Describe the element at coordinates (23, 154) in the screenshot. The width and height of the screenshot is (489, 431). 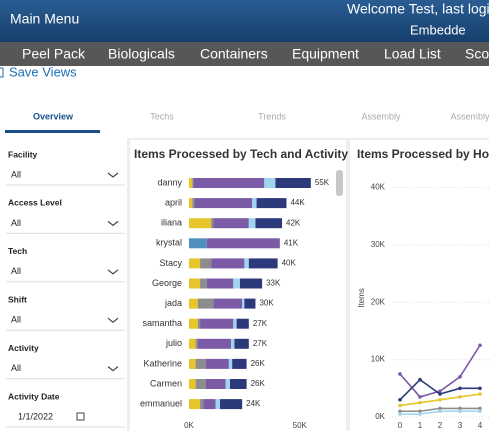
I see `filter-label: Facility` at that location.